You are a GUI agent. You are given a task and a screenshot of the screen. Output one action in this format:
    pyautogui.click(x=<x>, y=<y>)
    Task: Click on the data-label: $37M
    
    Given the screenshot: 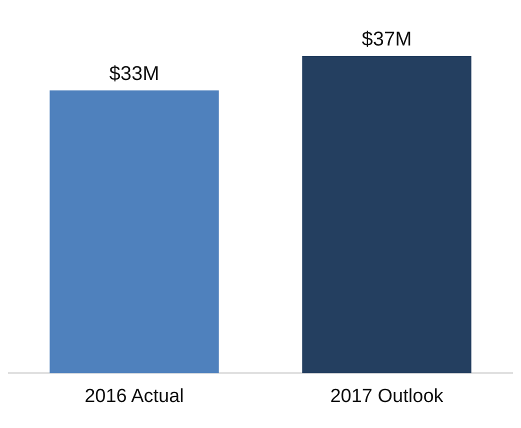 What is the action you would take?
    pyautogui.click(x=387, y=39)
    